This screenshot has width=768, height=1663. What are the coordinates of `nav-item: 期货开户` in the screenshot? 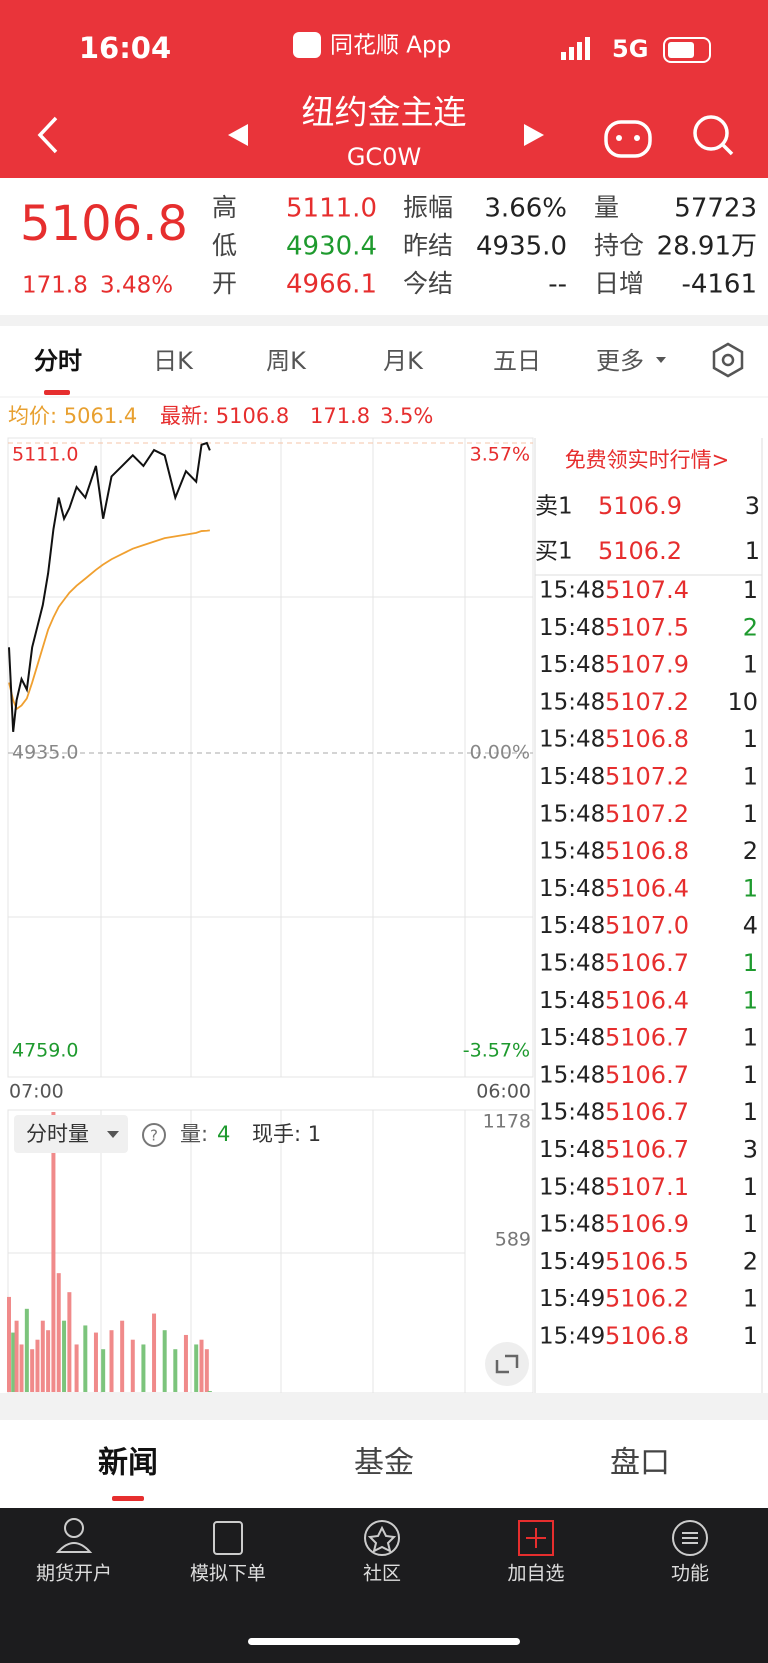 It's located at (74, 1574).